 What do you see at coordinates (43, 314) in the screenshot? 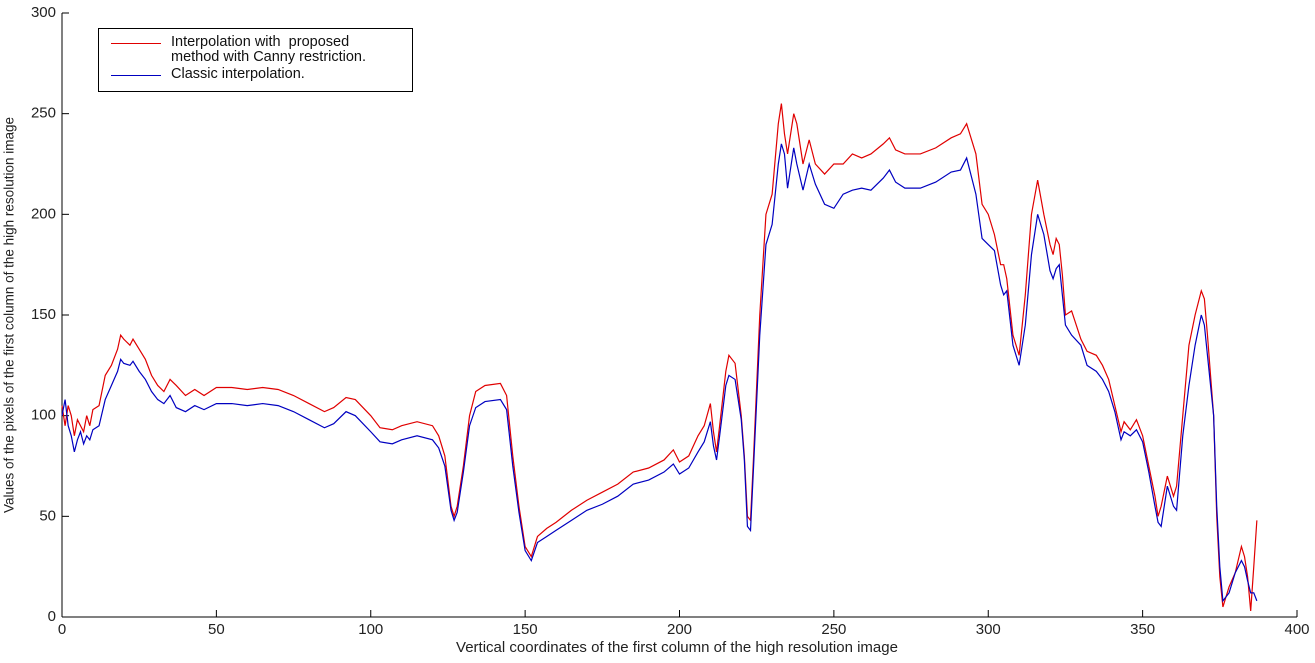
I see `y-tick-label: 150` at bounding box center [43, 314].